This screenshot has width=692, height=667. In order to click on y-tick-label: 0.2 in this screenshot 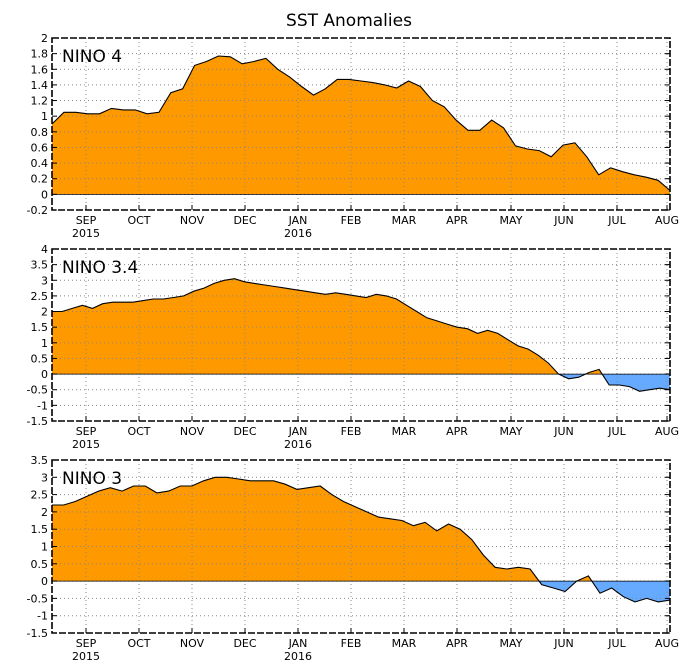, I will do `click(40, 179)`.